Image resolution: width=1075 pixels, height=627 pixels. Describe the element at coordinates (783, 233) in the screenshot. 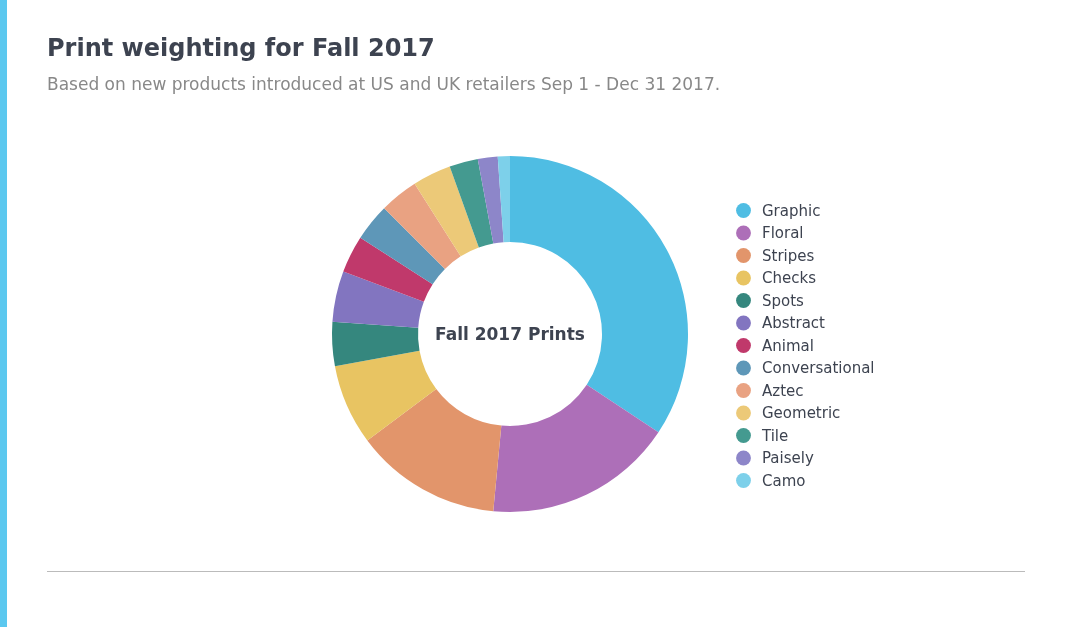

I see `legend-label: Floral` at that location.